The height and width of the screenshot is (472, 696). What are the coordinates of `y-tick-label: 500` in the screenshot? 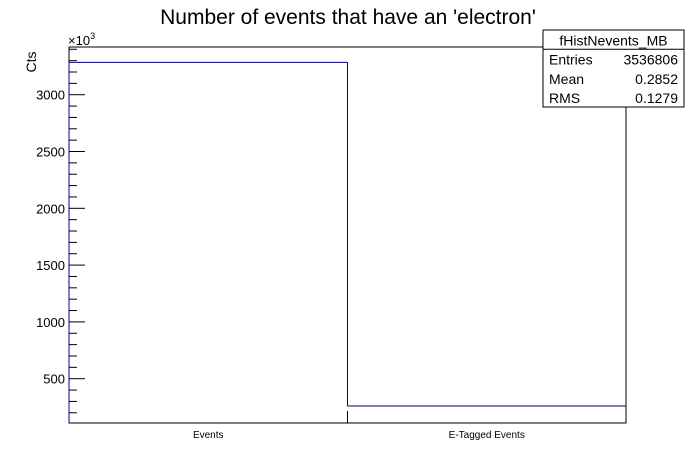 It's located at (54, 379).